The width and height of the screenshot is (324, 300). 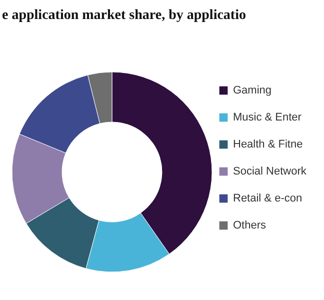 What do you see at coordinates (270, 172) in the screenshot?
I see `legend-label: Social Network` at bounding box center [270, 172].